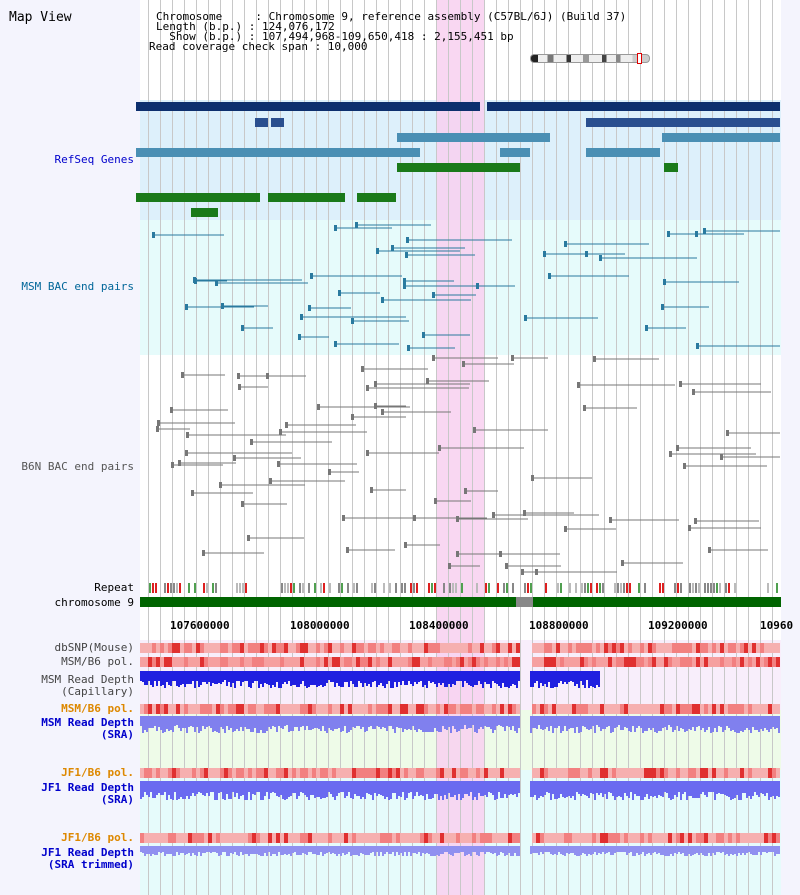 The height and width of the screenshot is (895, 800). Describe the element at coordinates (77, 286) in the screenshot. I see `msm-bac-label: MSM BAC end pairs` at that location.